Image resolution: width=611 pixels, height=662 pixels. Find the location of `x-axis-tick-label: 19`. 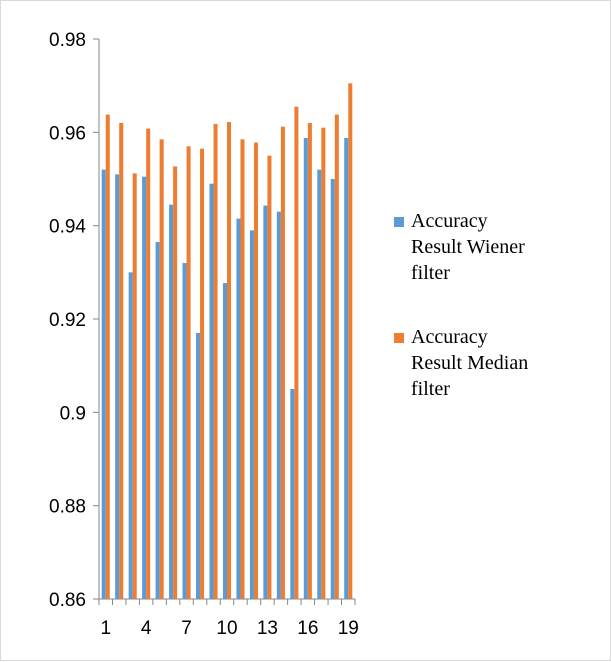

x-axis-tick-label: 19 is located at coordinates (348, 628).